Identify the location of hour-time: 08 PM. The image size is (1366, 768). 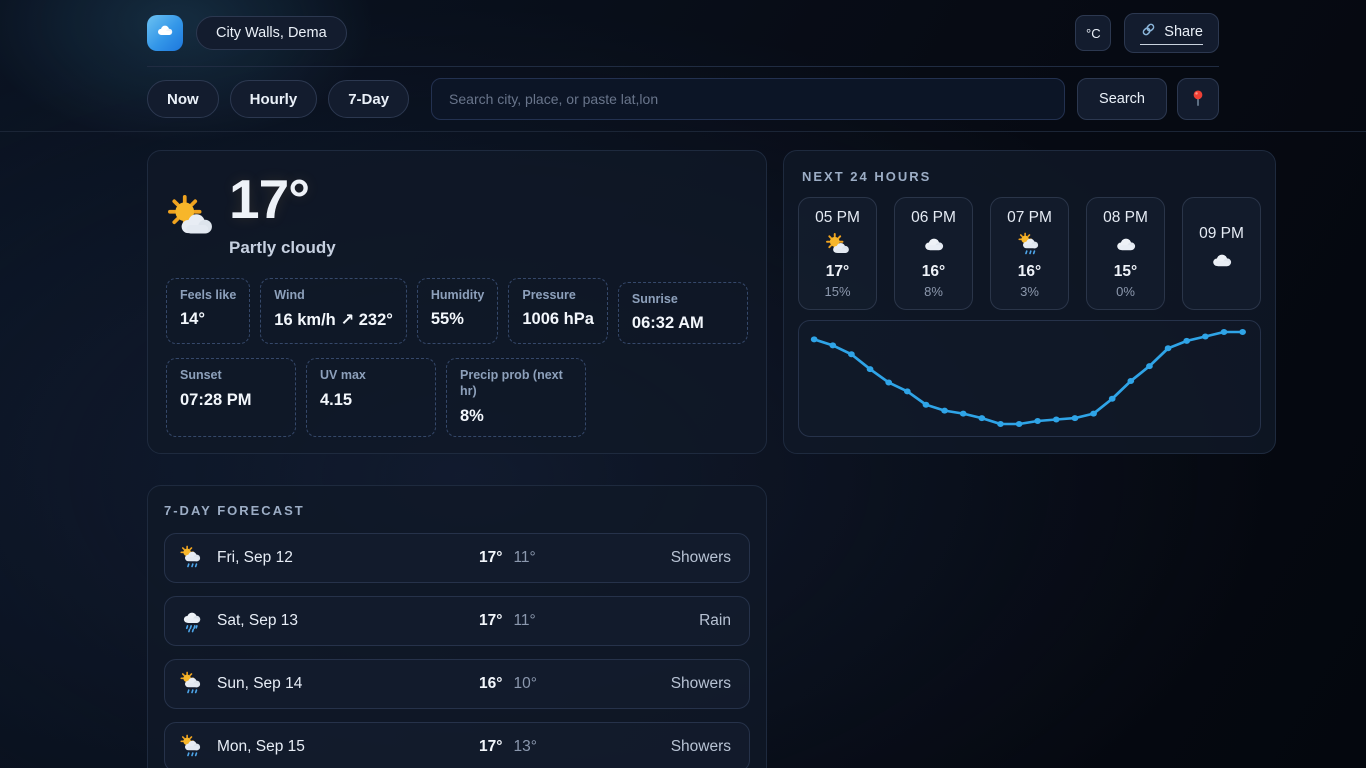
(1125, 217).